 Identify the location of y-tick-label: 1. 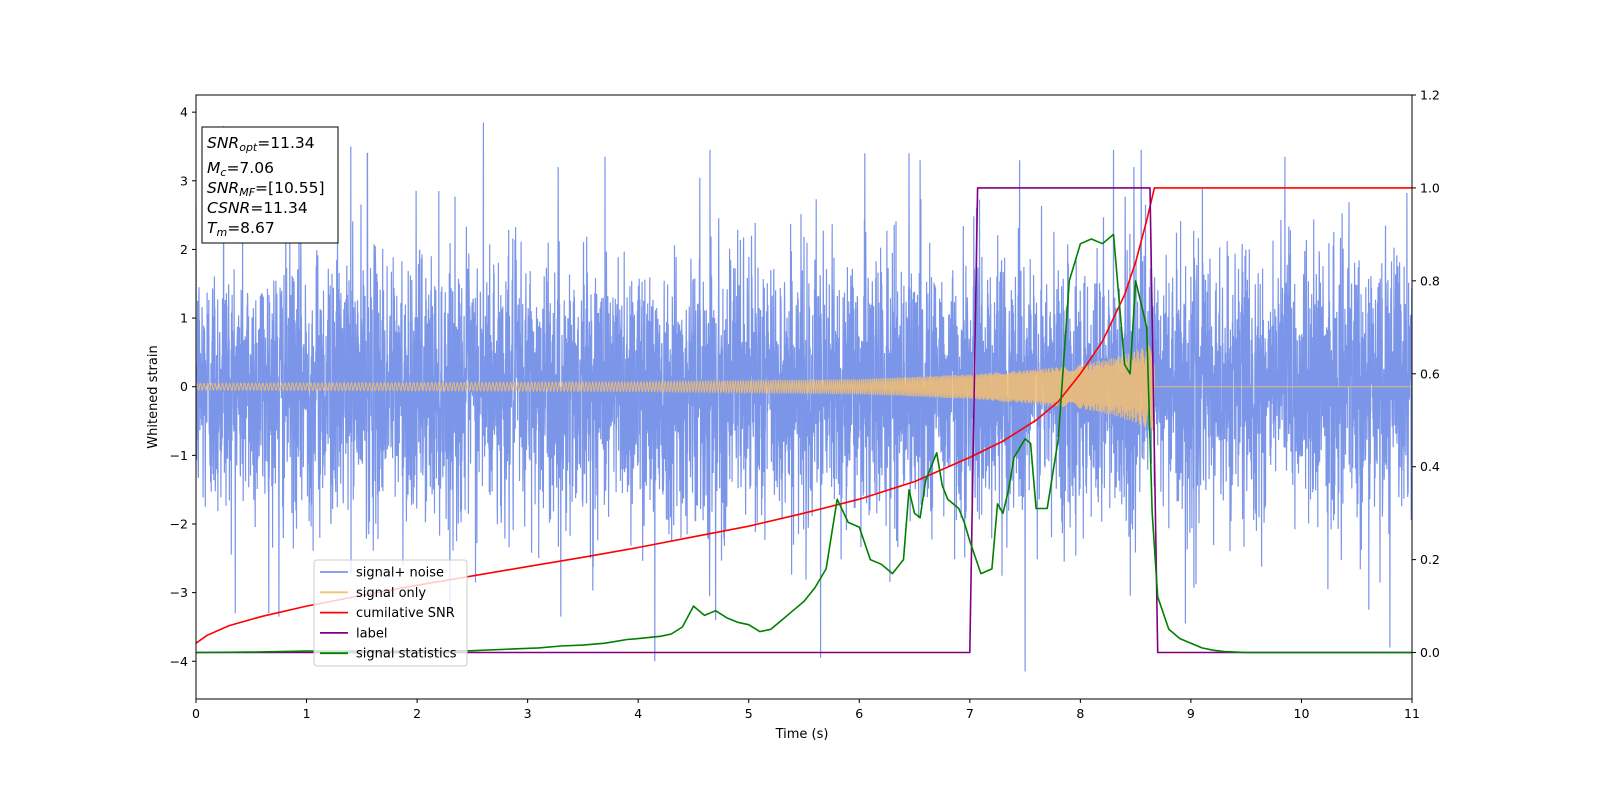
(184, 318).